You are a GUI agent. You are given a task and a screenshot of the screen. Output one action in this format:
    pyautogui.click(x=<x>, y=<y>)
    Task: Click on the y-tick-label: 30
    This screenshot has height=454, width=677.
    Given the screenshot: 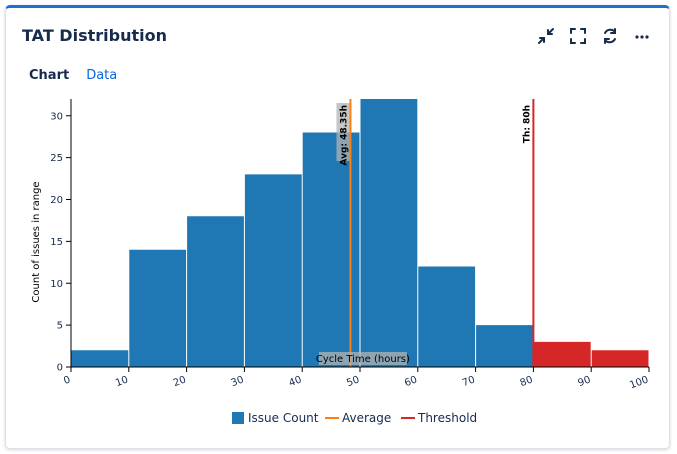 What is the action you would take?
    pyautogui.click(x=56, y=116)
    